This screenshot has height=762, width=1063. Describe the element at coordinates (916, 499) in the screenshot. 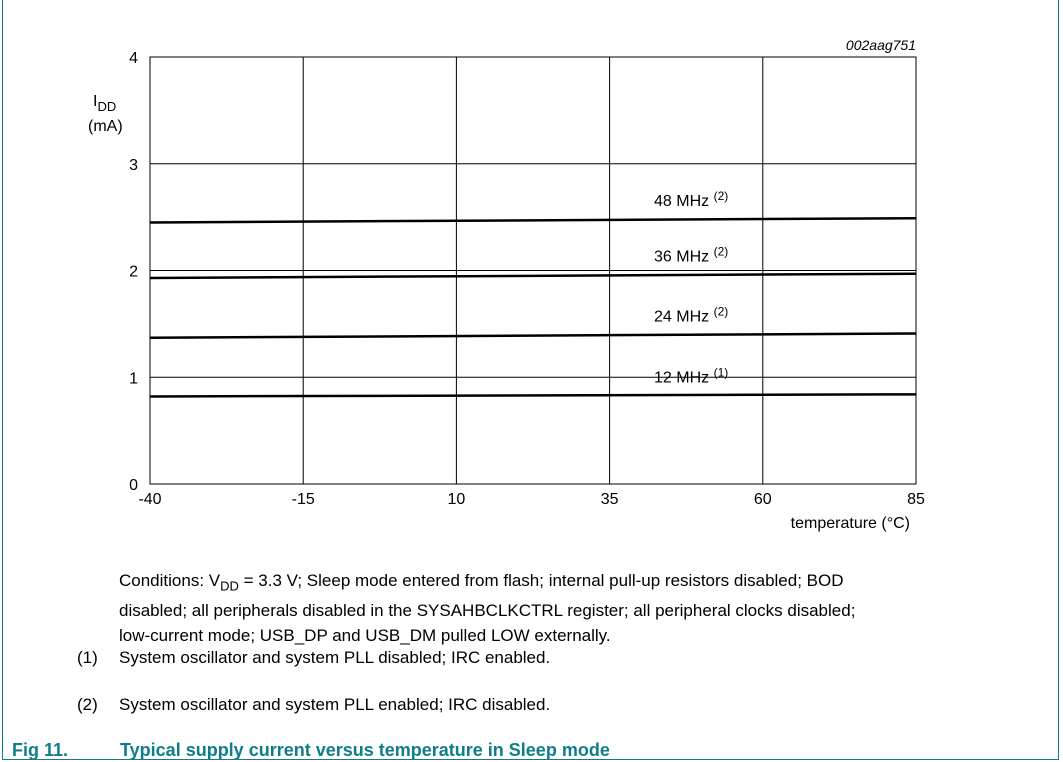

I see `x-tick-label: 85` at that location.